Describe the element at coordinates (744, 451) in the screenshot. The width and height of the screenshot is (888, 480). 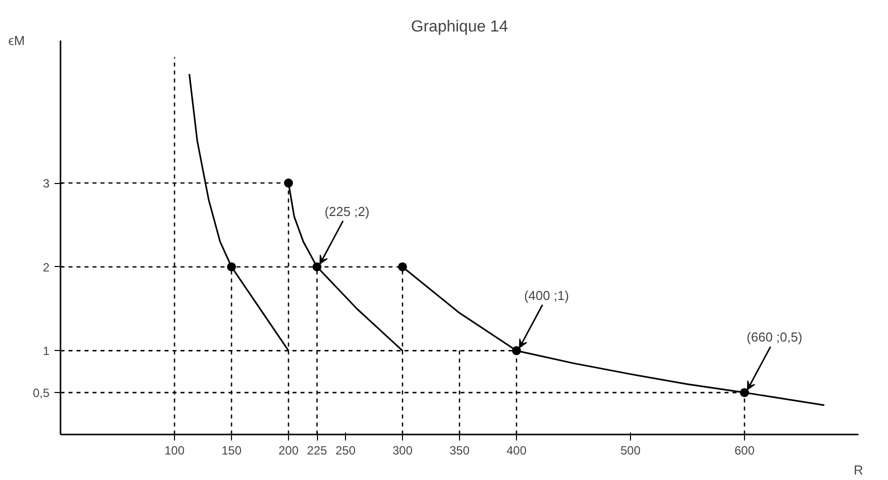
I see `x-tick-label: 600` at that location.